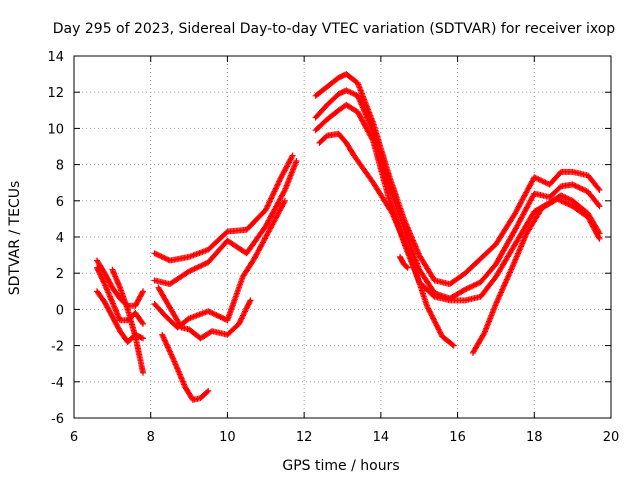 The height and width of the screenshot is (480, 640). I want to click on x-tick-label: 14, so click(381, 437).